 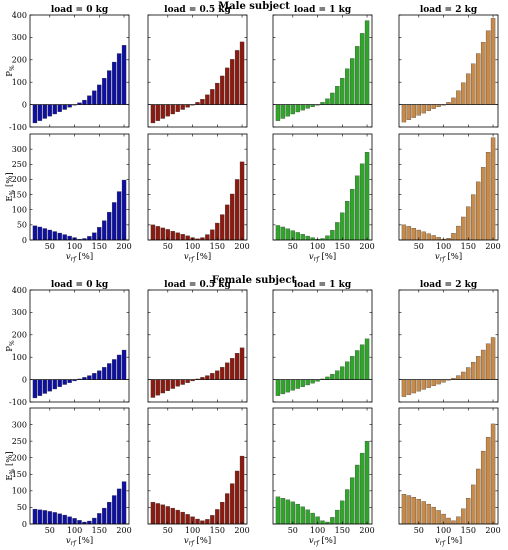 What do you see at coordinates (19, 194) in the screenshot?
I see `y-tick-label: 150` at bounding box center [19, 194].